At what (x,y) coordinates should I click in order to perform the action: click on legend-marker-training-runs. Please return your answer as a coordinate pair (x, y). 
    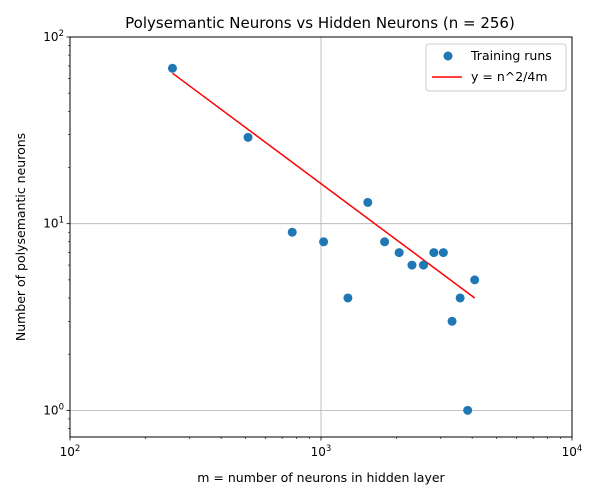
    Looking at the image, I should click on (448, 56).